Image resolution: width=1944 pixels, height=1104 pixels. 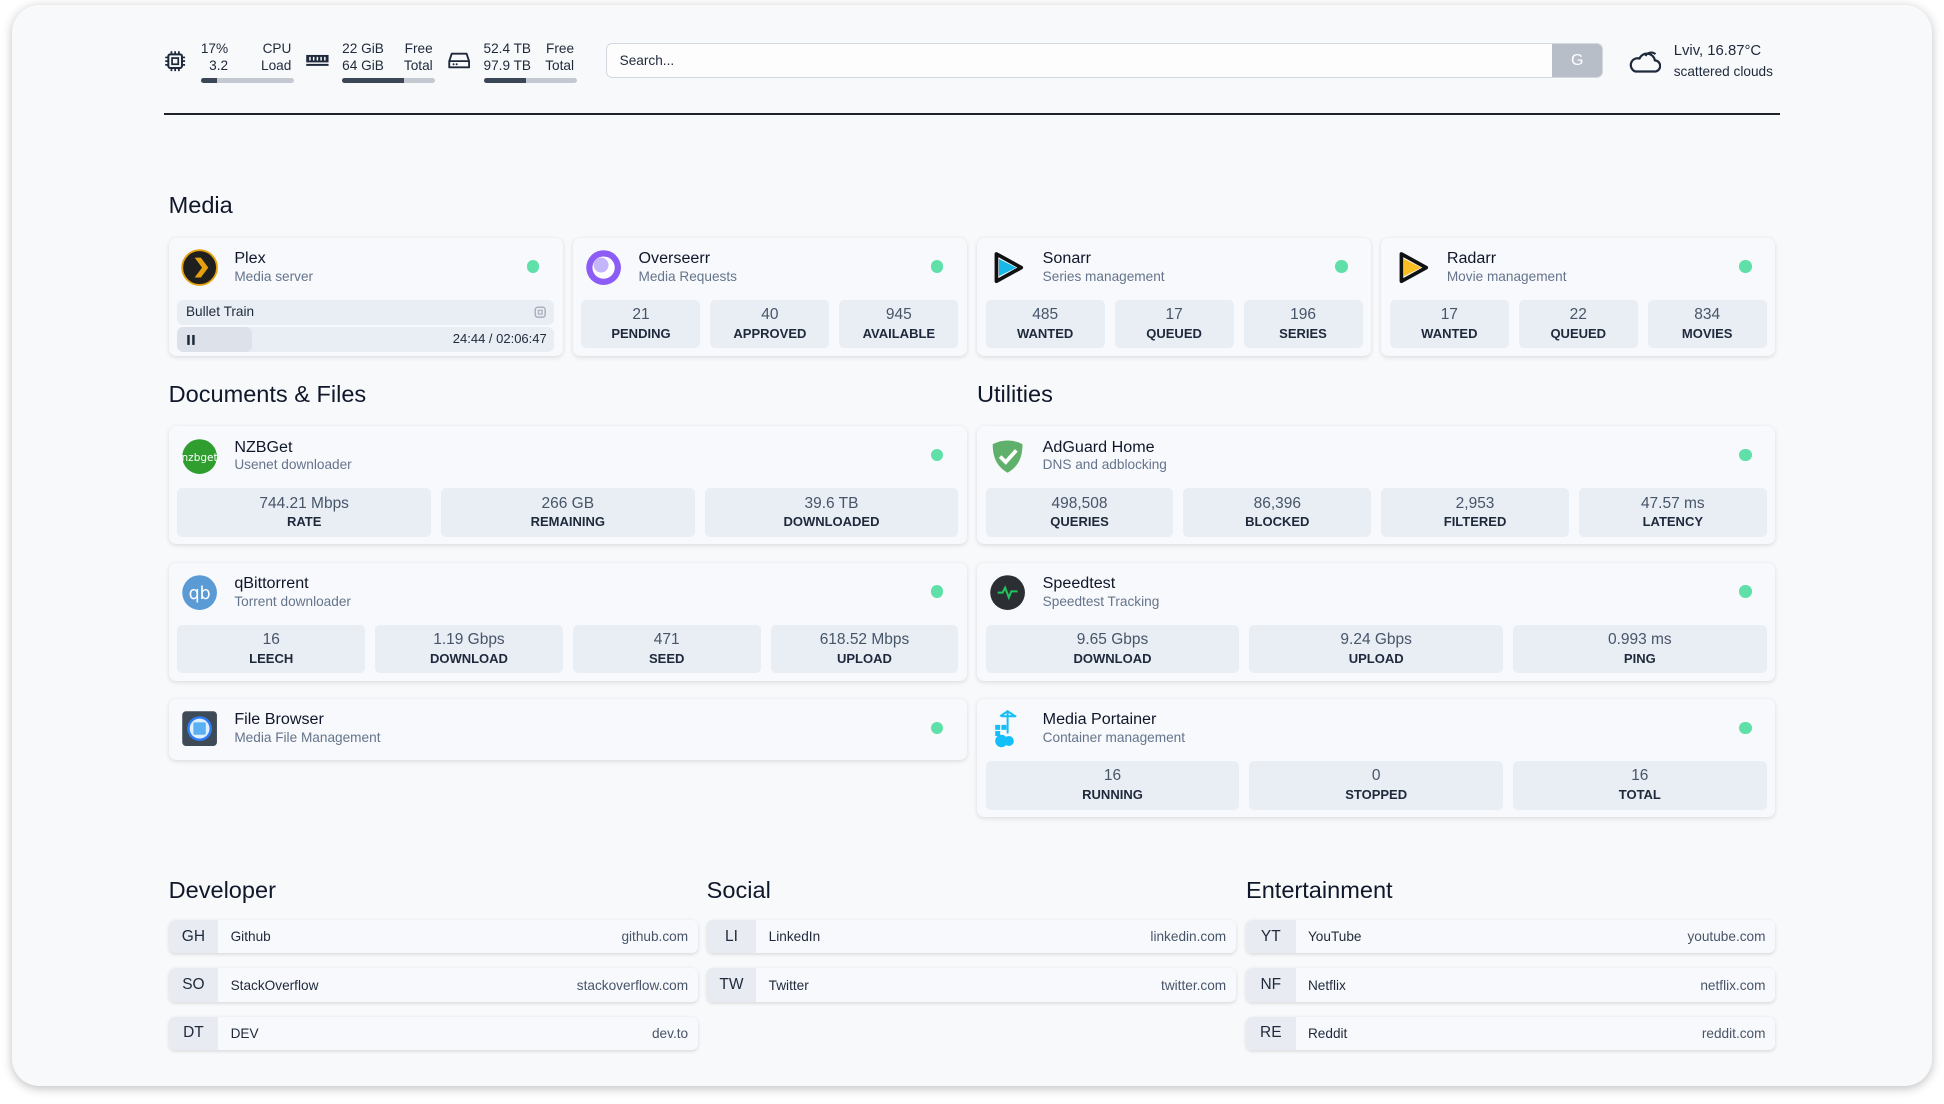 I want to click on bookmark-youtube: YT YouTube youtube.com, so click(x=1510, y=936).